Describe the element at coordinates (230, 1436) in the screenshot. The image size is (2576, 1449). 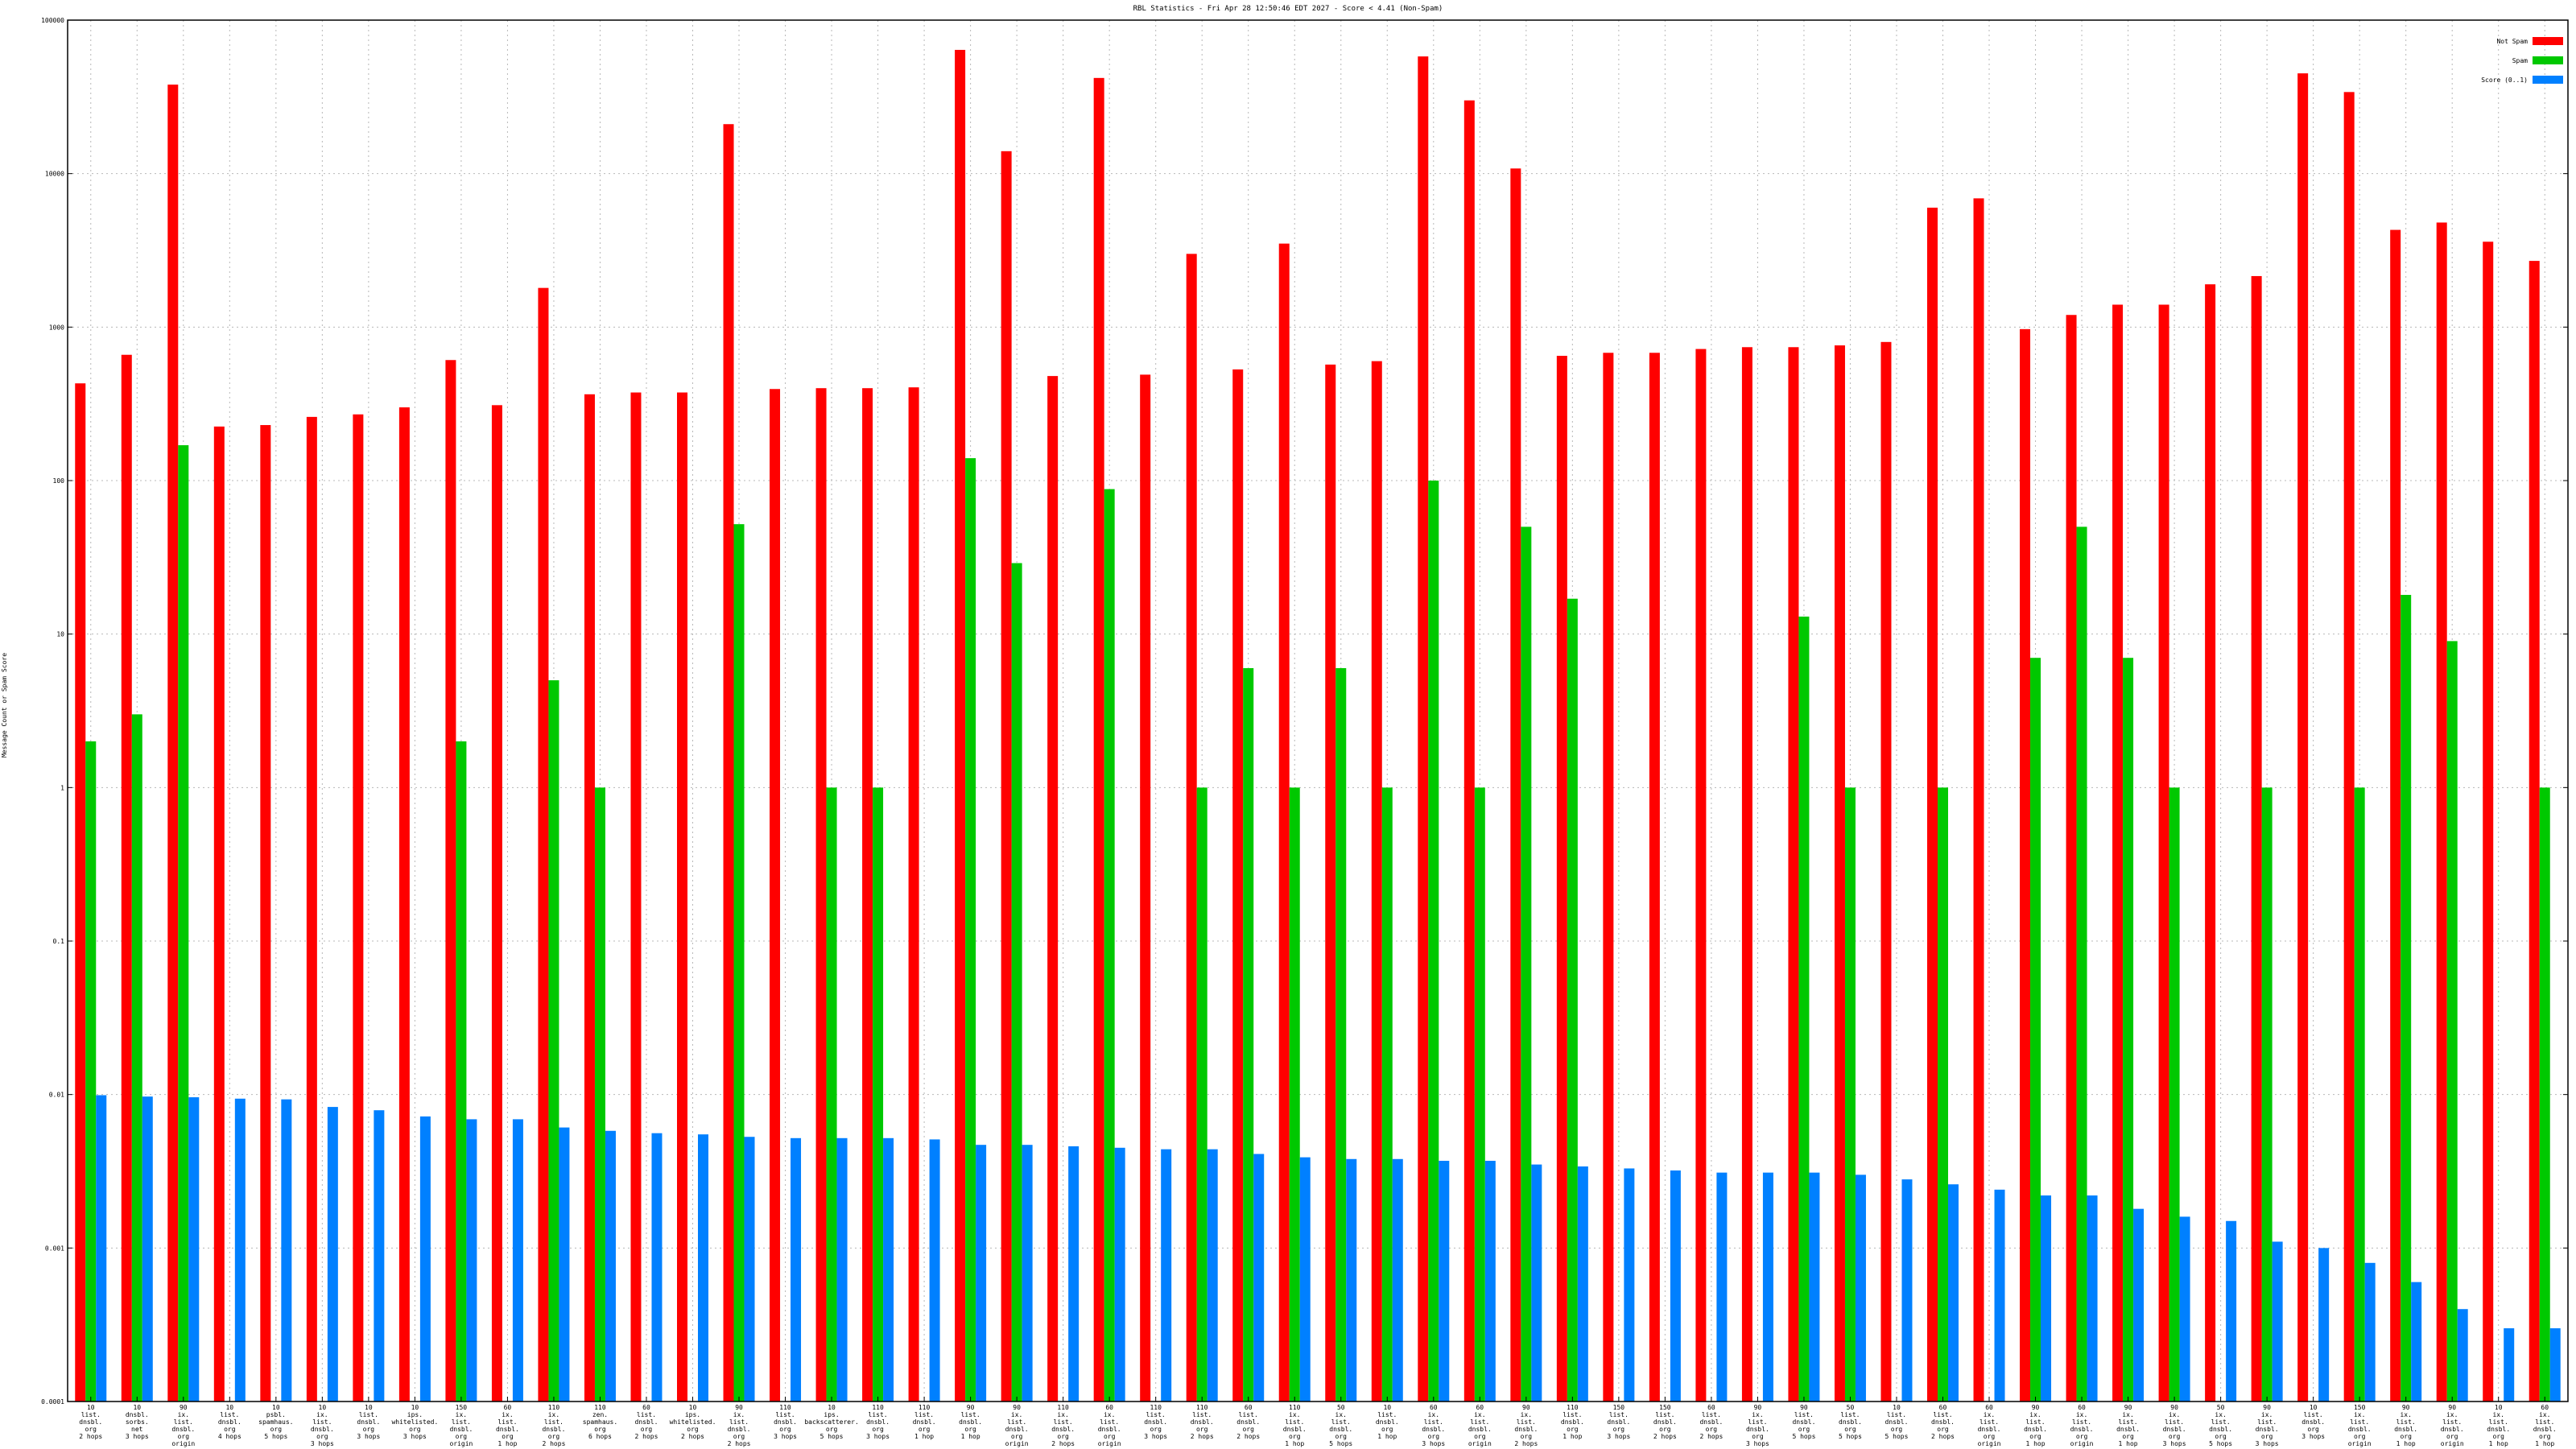
I see `x-category-label-line: 4 hops` at that location.